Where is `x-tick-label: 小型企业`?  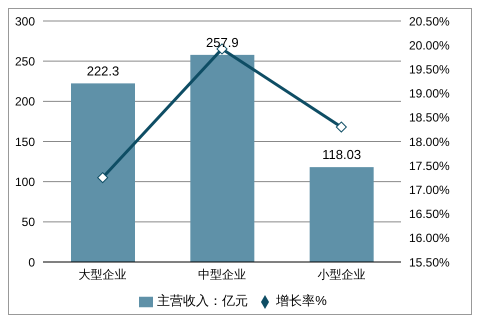
x-tick-label: 小型企业 is located at coordinates (341, 275).